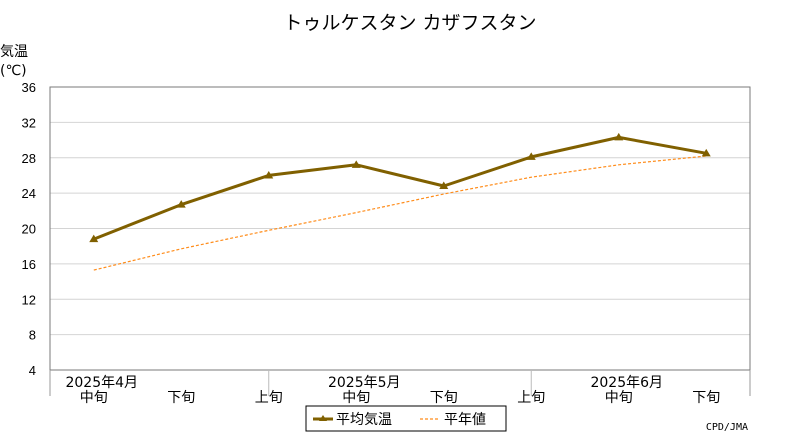  I want to click on legend-label-average: 平均気温, so click(364, 420).